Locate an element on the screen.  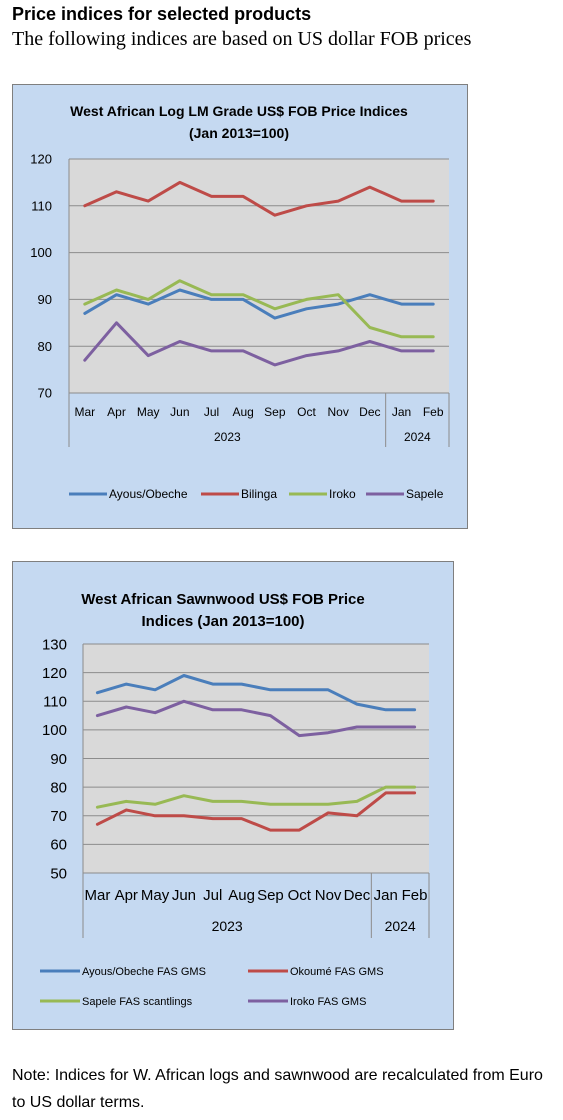
legend-label: Bilinga is located at coordinates (259, 494).